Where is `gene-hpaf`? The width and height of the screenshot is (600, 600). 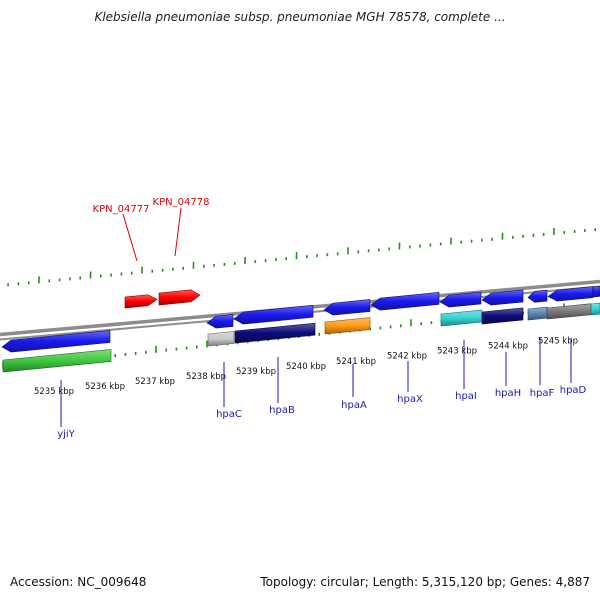 gene-hpaf is located at coordinates (537, 313).